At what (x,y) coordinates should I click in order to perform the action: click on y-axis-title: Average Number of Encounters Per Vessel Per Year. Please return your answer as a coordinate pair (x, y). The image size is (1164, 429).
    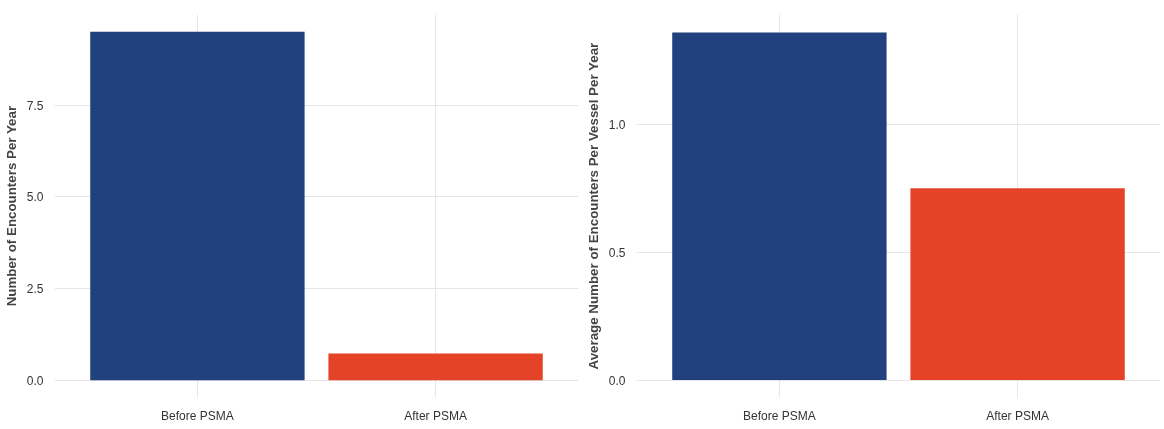
    Looking at the image, I should click on (593, 206).